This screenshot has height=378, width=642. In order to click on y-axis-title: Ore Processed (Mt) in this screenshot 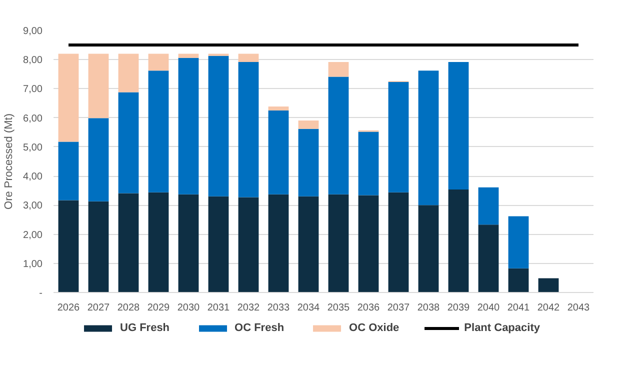, I will do `click(9, 162)`.